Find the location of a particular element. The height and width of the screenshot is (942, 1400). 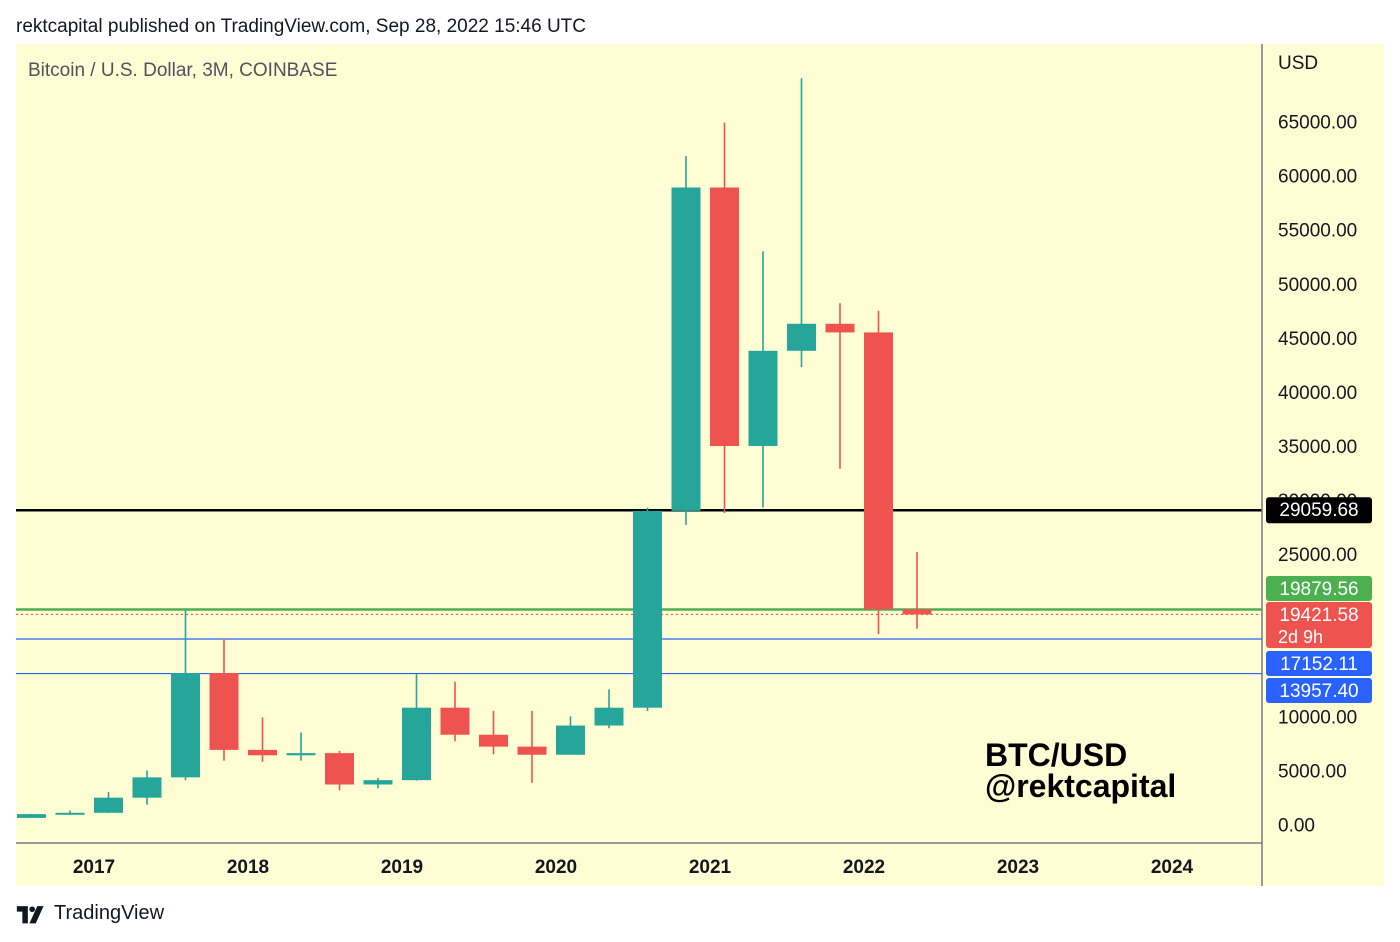

year-tick-label: 2021 is located at coordinates (710, 867).